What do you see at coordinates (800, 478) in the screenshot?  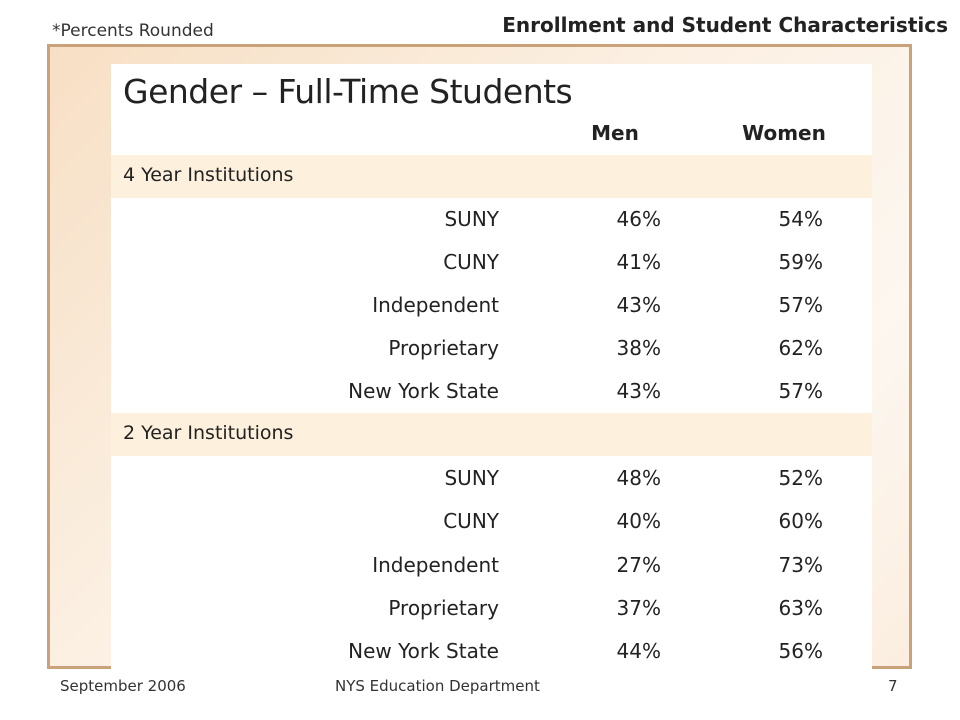 I see `women-percent: 52%` at bounding box center [800, 478].